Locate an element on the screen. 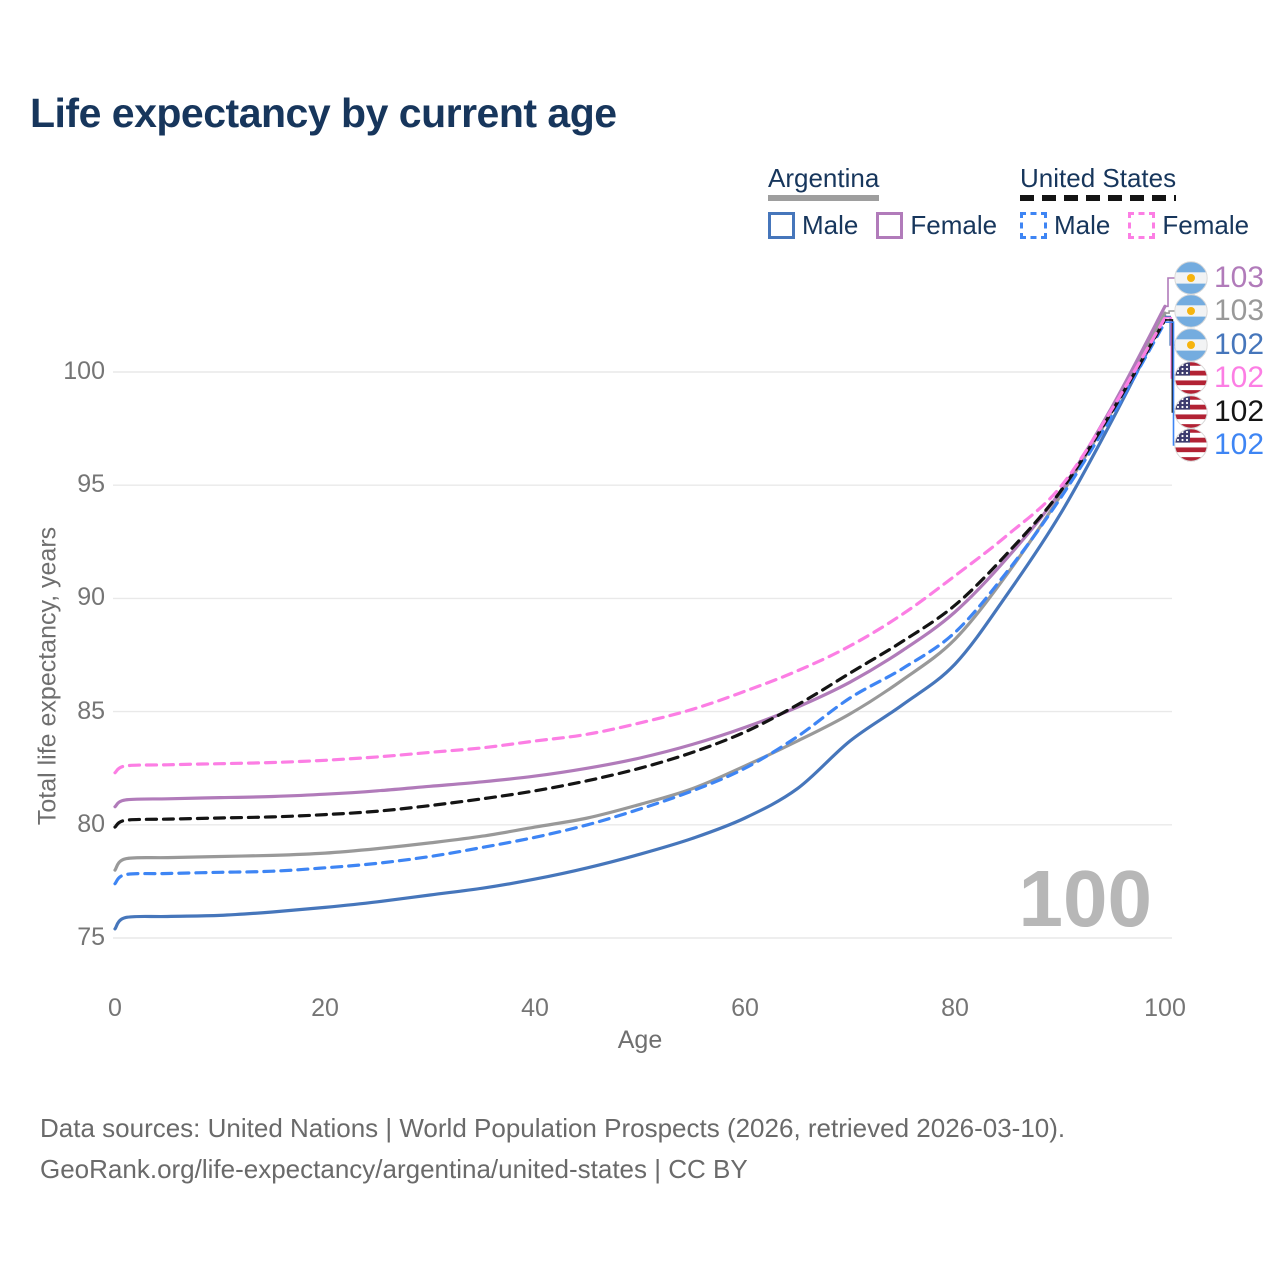 Image resolution: width=1280 pixels, height=1280 pixels. chart-title: Life expectancy by current age is located at coordinates (323, 113).